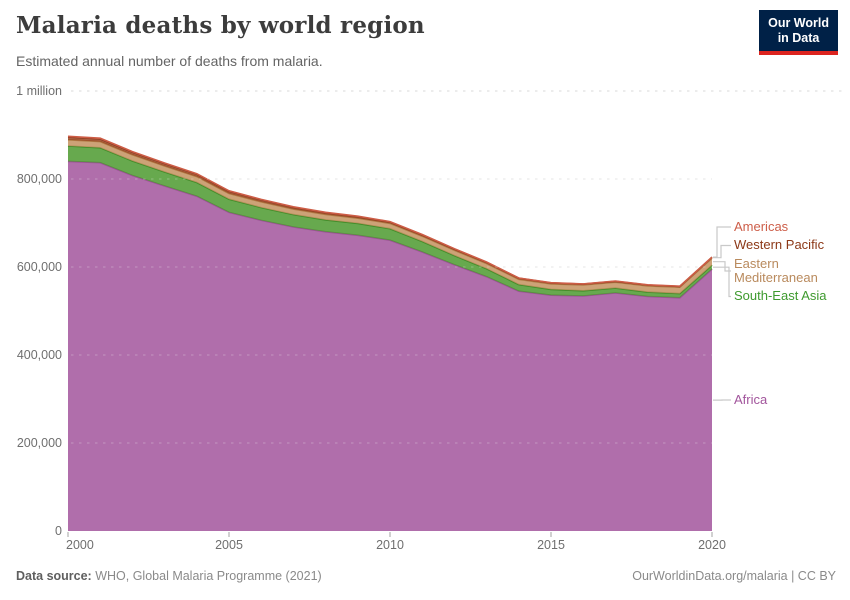  Describe the element at coordinates (780, 295) in the screenshot. I see `legend-item-south-east-asia: South-East Asia` at that location.